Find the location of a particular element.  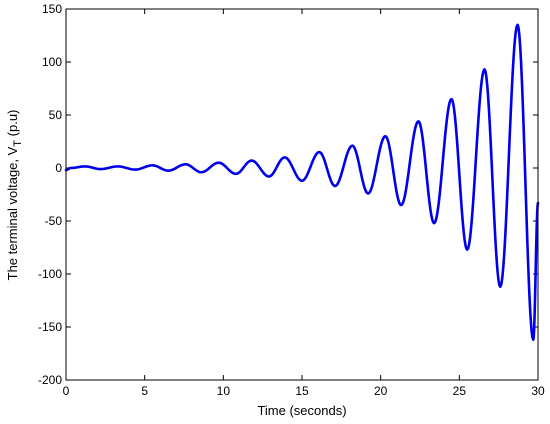

y-tick-label: -50 is located at coordinates (54, 221).